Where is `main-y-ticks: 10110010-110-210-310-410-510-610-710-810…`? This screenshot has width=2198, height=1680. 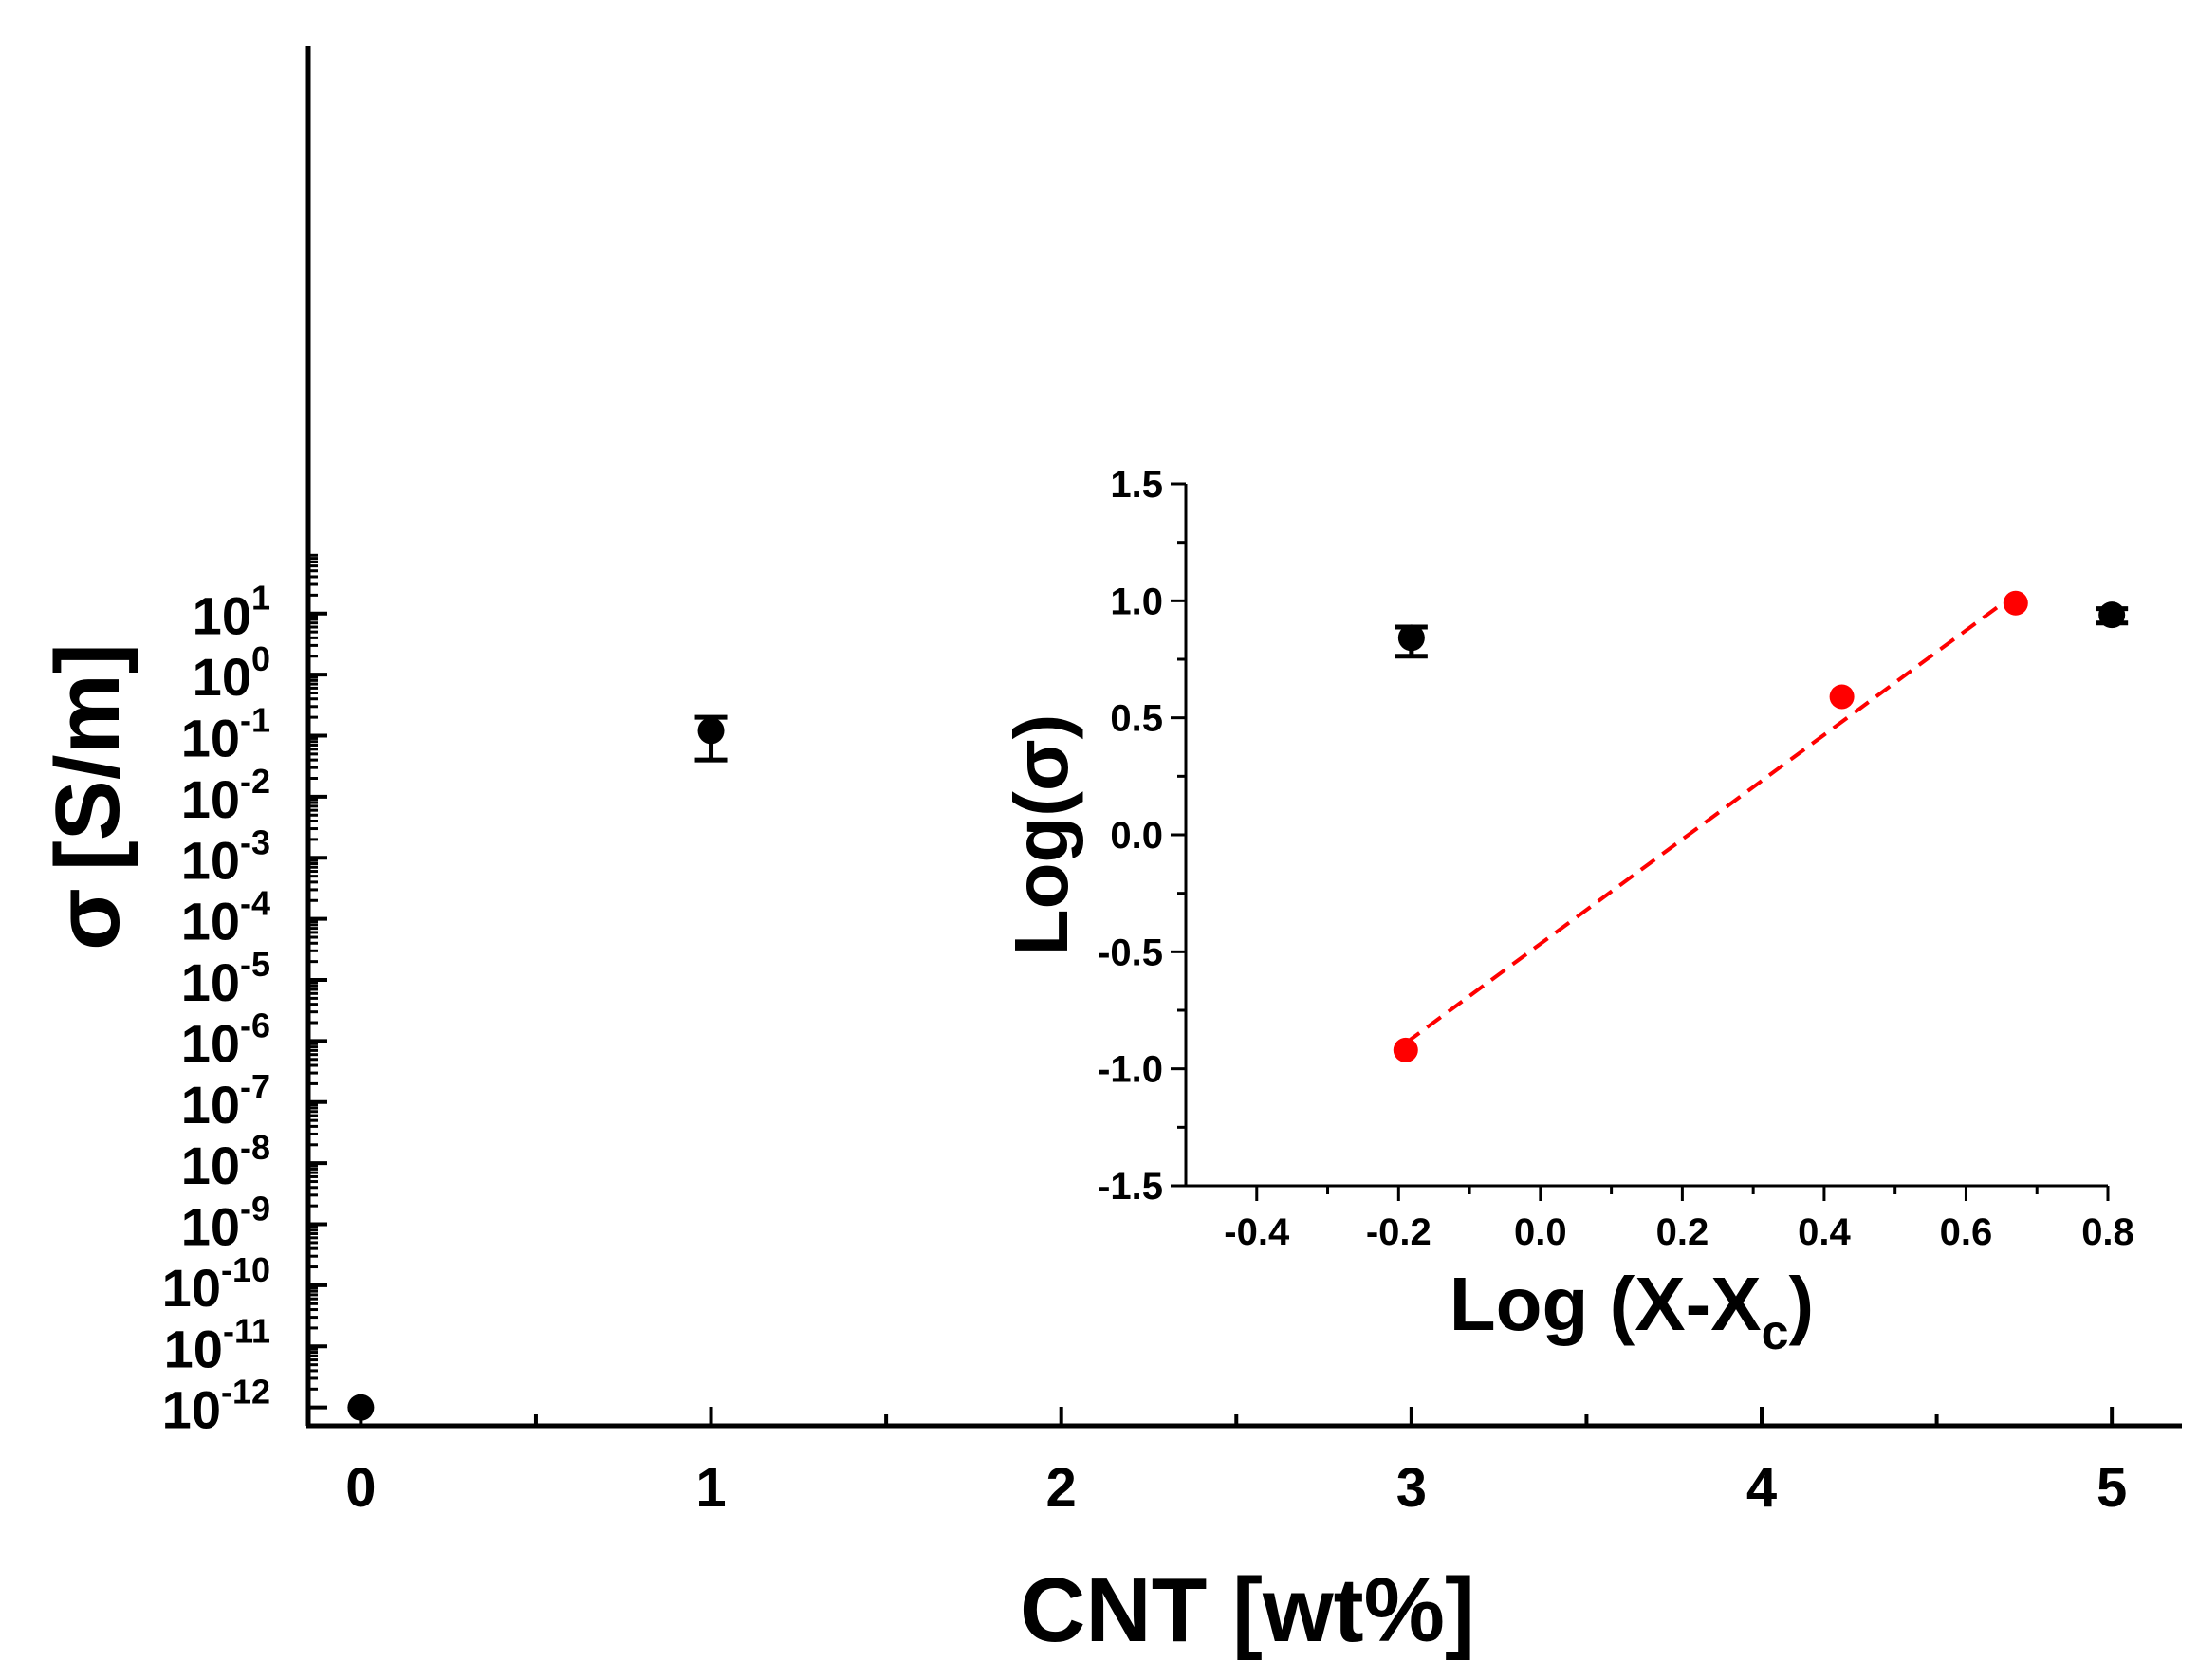 main-y-ticks: 10110010-110-210-310-410-510-610-710-810… is located at coordinates (245, 997).